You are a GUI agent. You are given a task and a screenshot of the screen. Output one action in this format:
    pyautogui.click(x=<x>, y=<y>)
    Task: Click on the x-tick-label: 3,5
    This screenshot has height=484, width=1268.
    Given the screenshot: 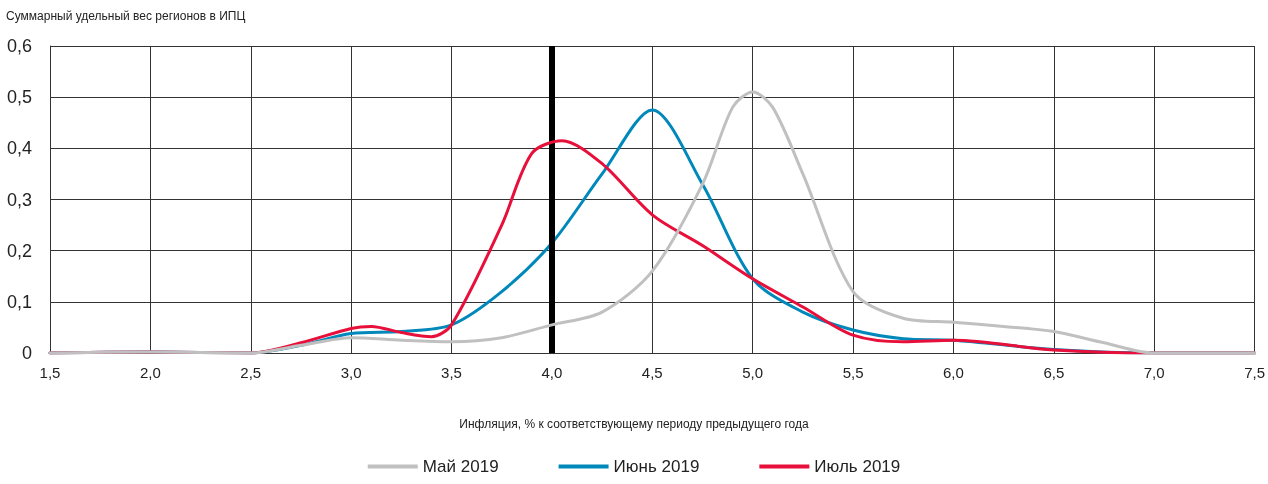 What is the action you would take?
    pyautogui.click(x=451, y=372)
    